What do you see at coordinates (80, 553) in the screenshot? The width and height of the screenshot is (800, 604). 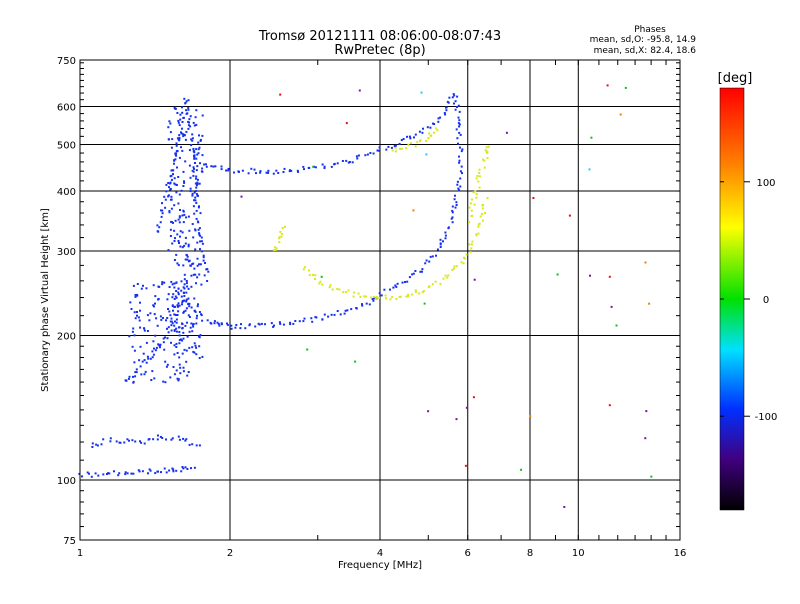 I see `x-tick-label: 1` at bounding box center [80, 553].